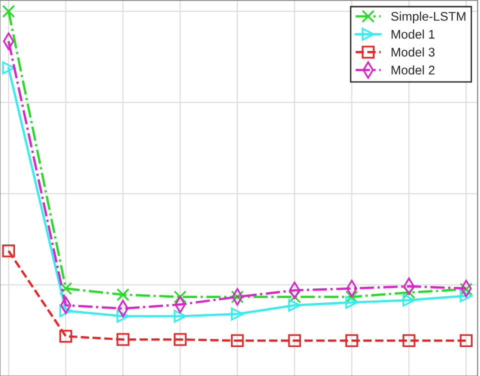 Image resolution: width=480 pixels, height=376 pixels. What do you see at coordinates (413, 70) in the screenshot?
I see `legend-label: Model 2` at bounding box center [413, 70].